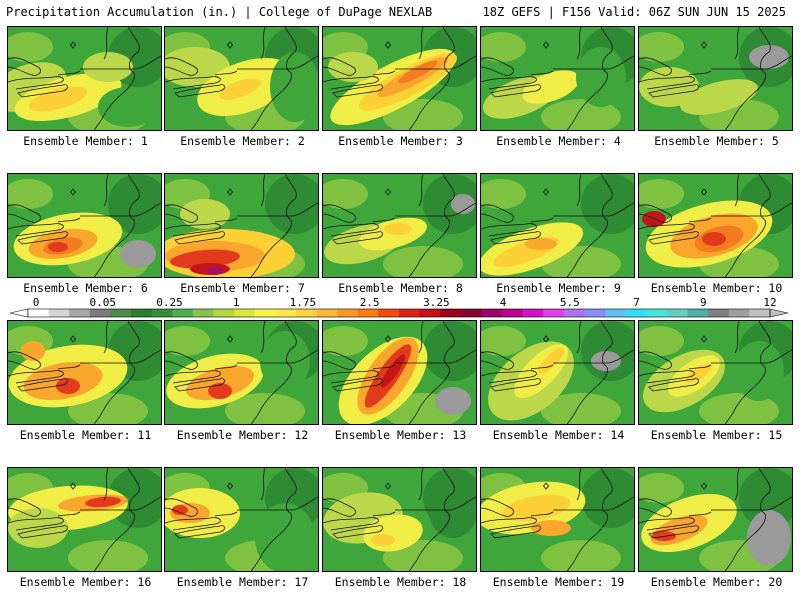  What do you see at coordinates (557, 372) in the screenshot?
I see `ensemble-member-14-map` at bounding box center [557, 372].